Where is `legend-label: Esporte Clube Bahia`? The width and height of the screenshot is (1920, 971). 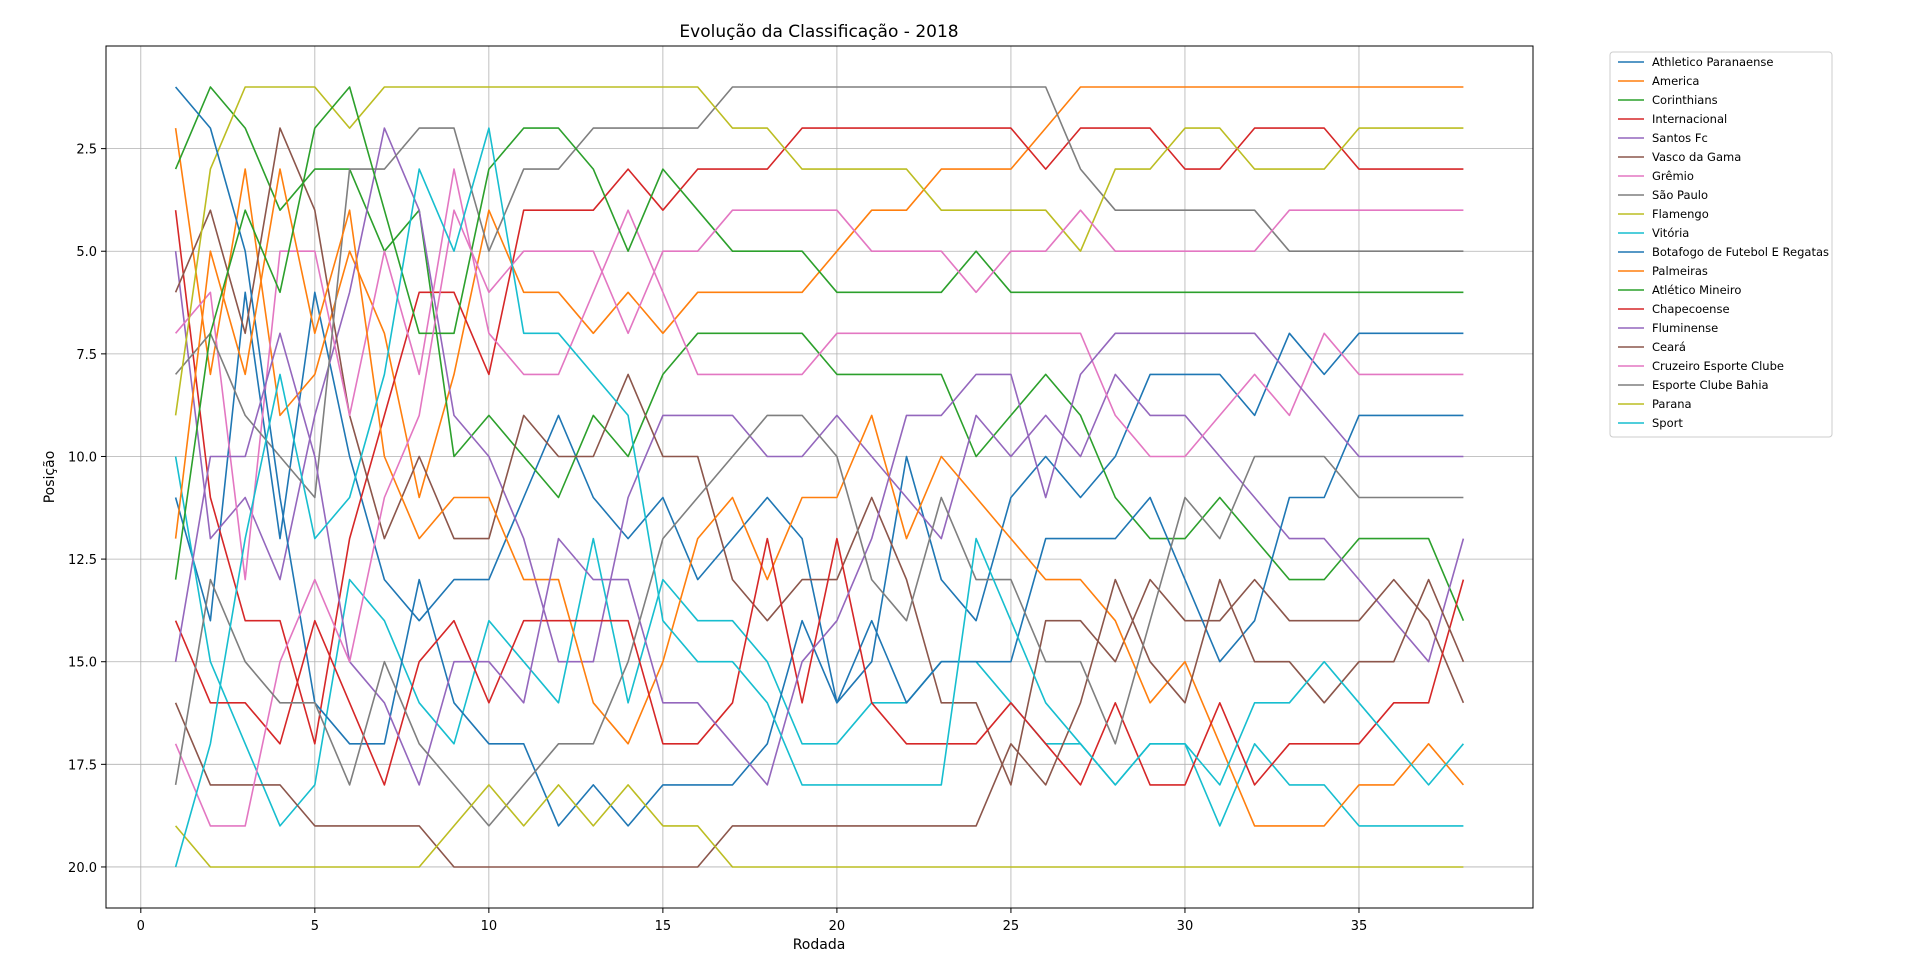
legend-label: Esporte Clube Bahia is located at coordinates (1710, 385).